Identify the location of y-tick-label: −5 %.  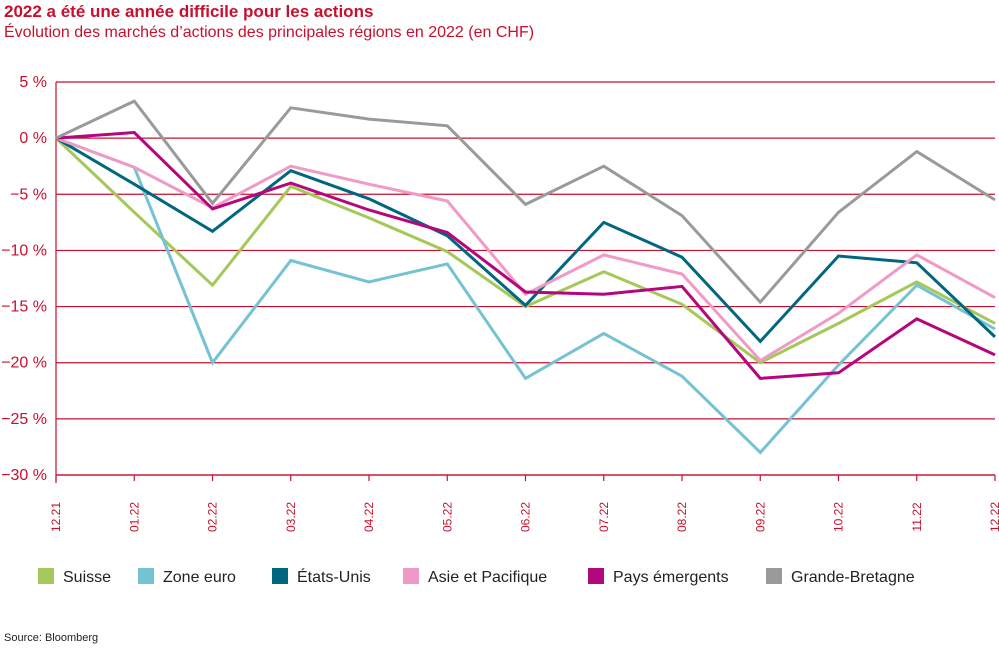
(28, 194).